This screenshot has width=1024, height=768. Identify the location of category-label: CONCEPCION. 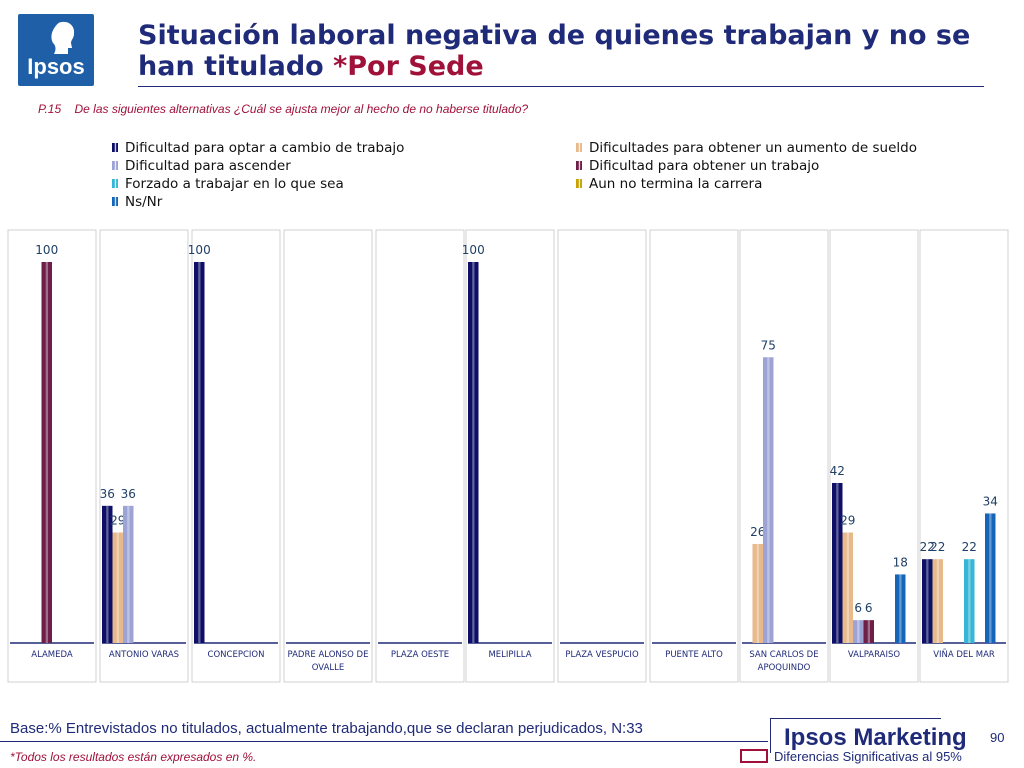
(236, 655).